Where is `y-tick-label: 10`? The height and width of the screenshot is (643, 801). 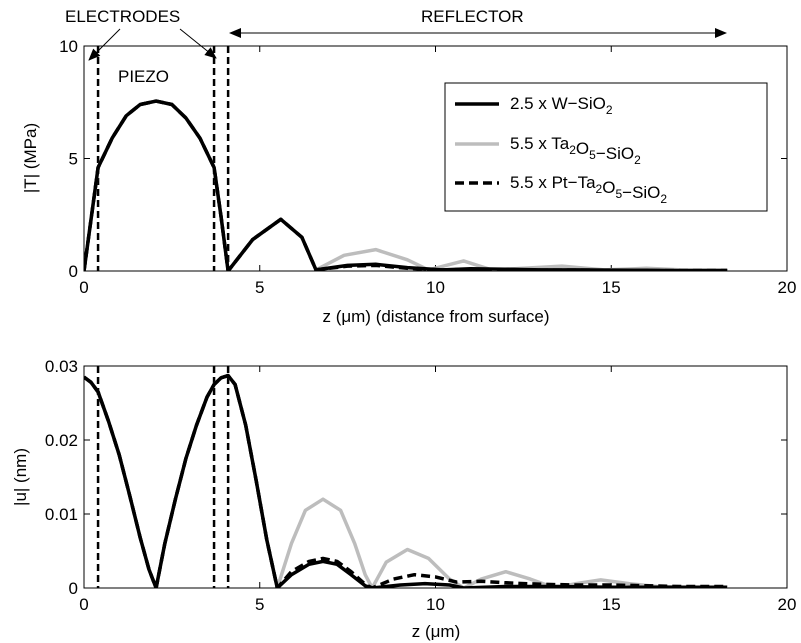 y-tick-label: 10 is located at coordinates (68, 46).